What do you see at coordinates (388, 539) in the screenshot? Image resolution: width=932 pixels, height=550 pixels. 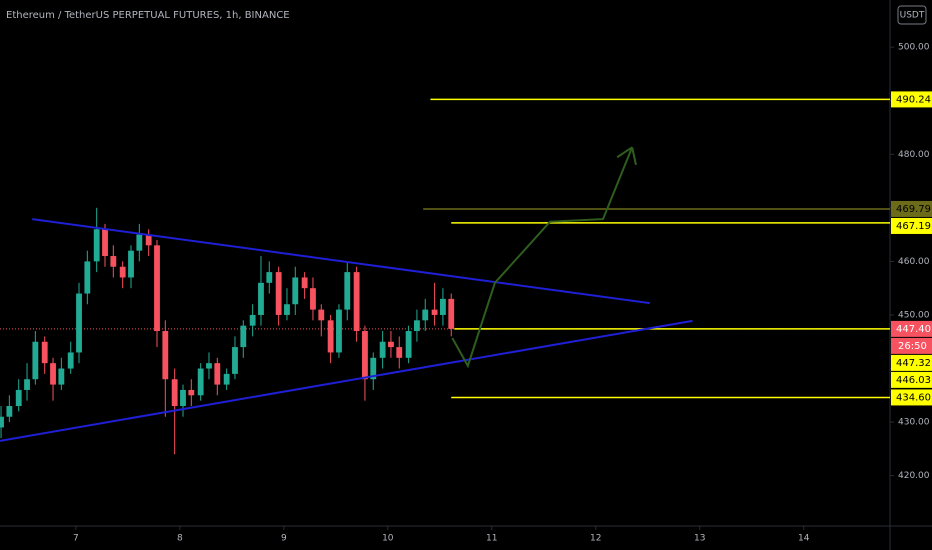 I see `x-tick-label: 10` at bounding box center [388, 539].